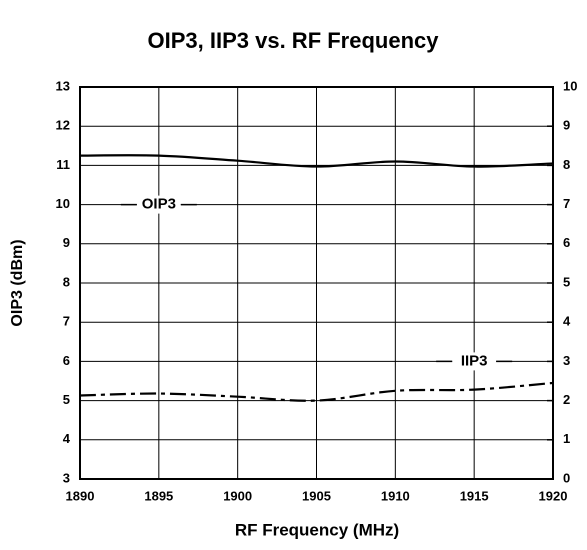 The image size is (587, 550). I want to click on x-tick-label: 1915, so click(474, 495).